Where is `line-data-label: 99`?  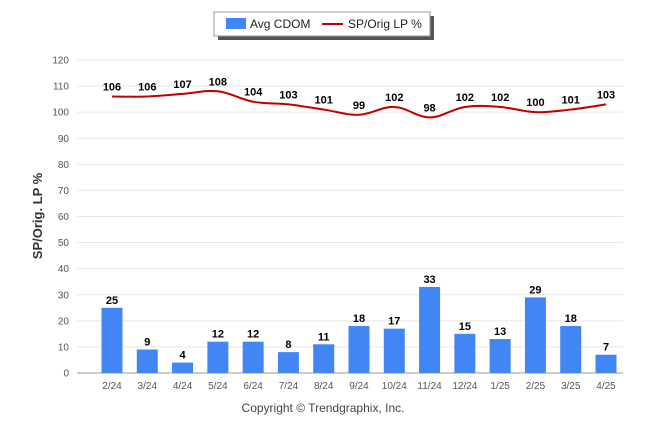
line-data-label: 99 is located at coordinates (359, 106).